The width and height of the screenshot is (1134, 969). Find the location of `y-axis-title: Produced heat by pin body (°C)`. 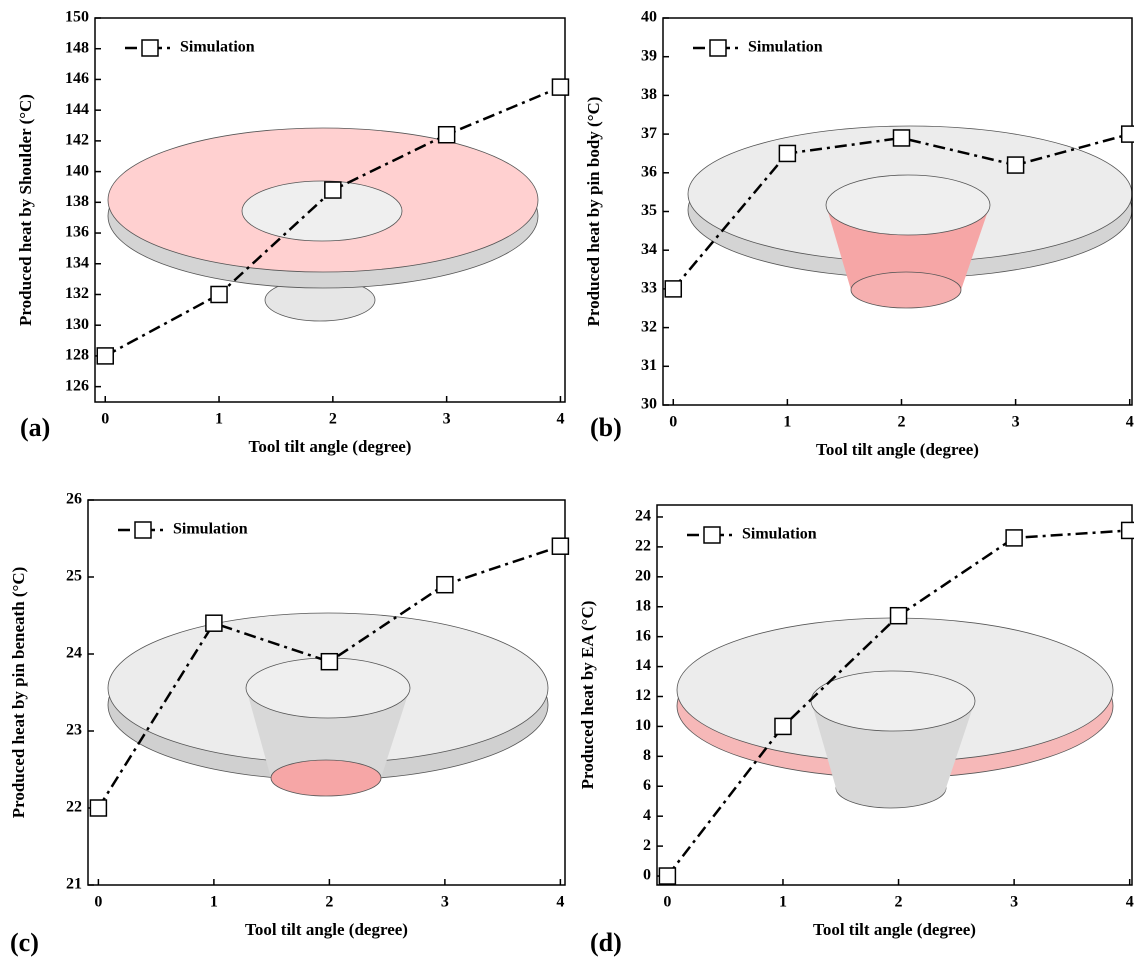

y-axis-title: Produced heat by pin body (°C) is located at coordinates (593, 212).